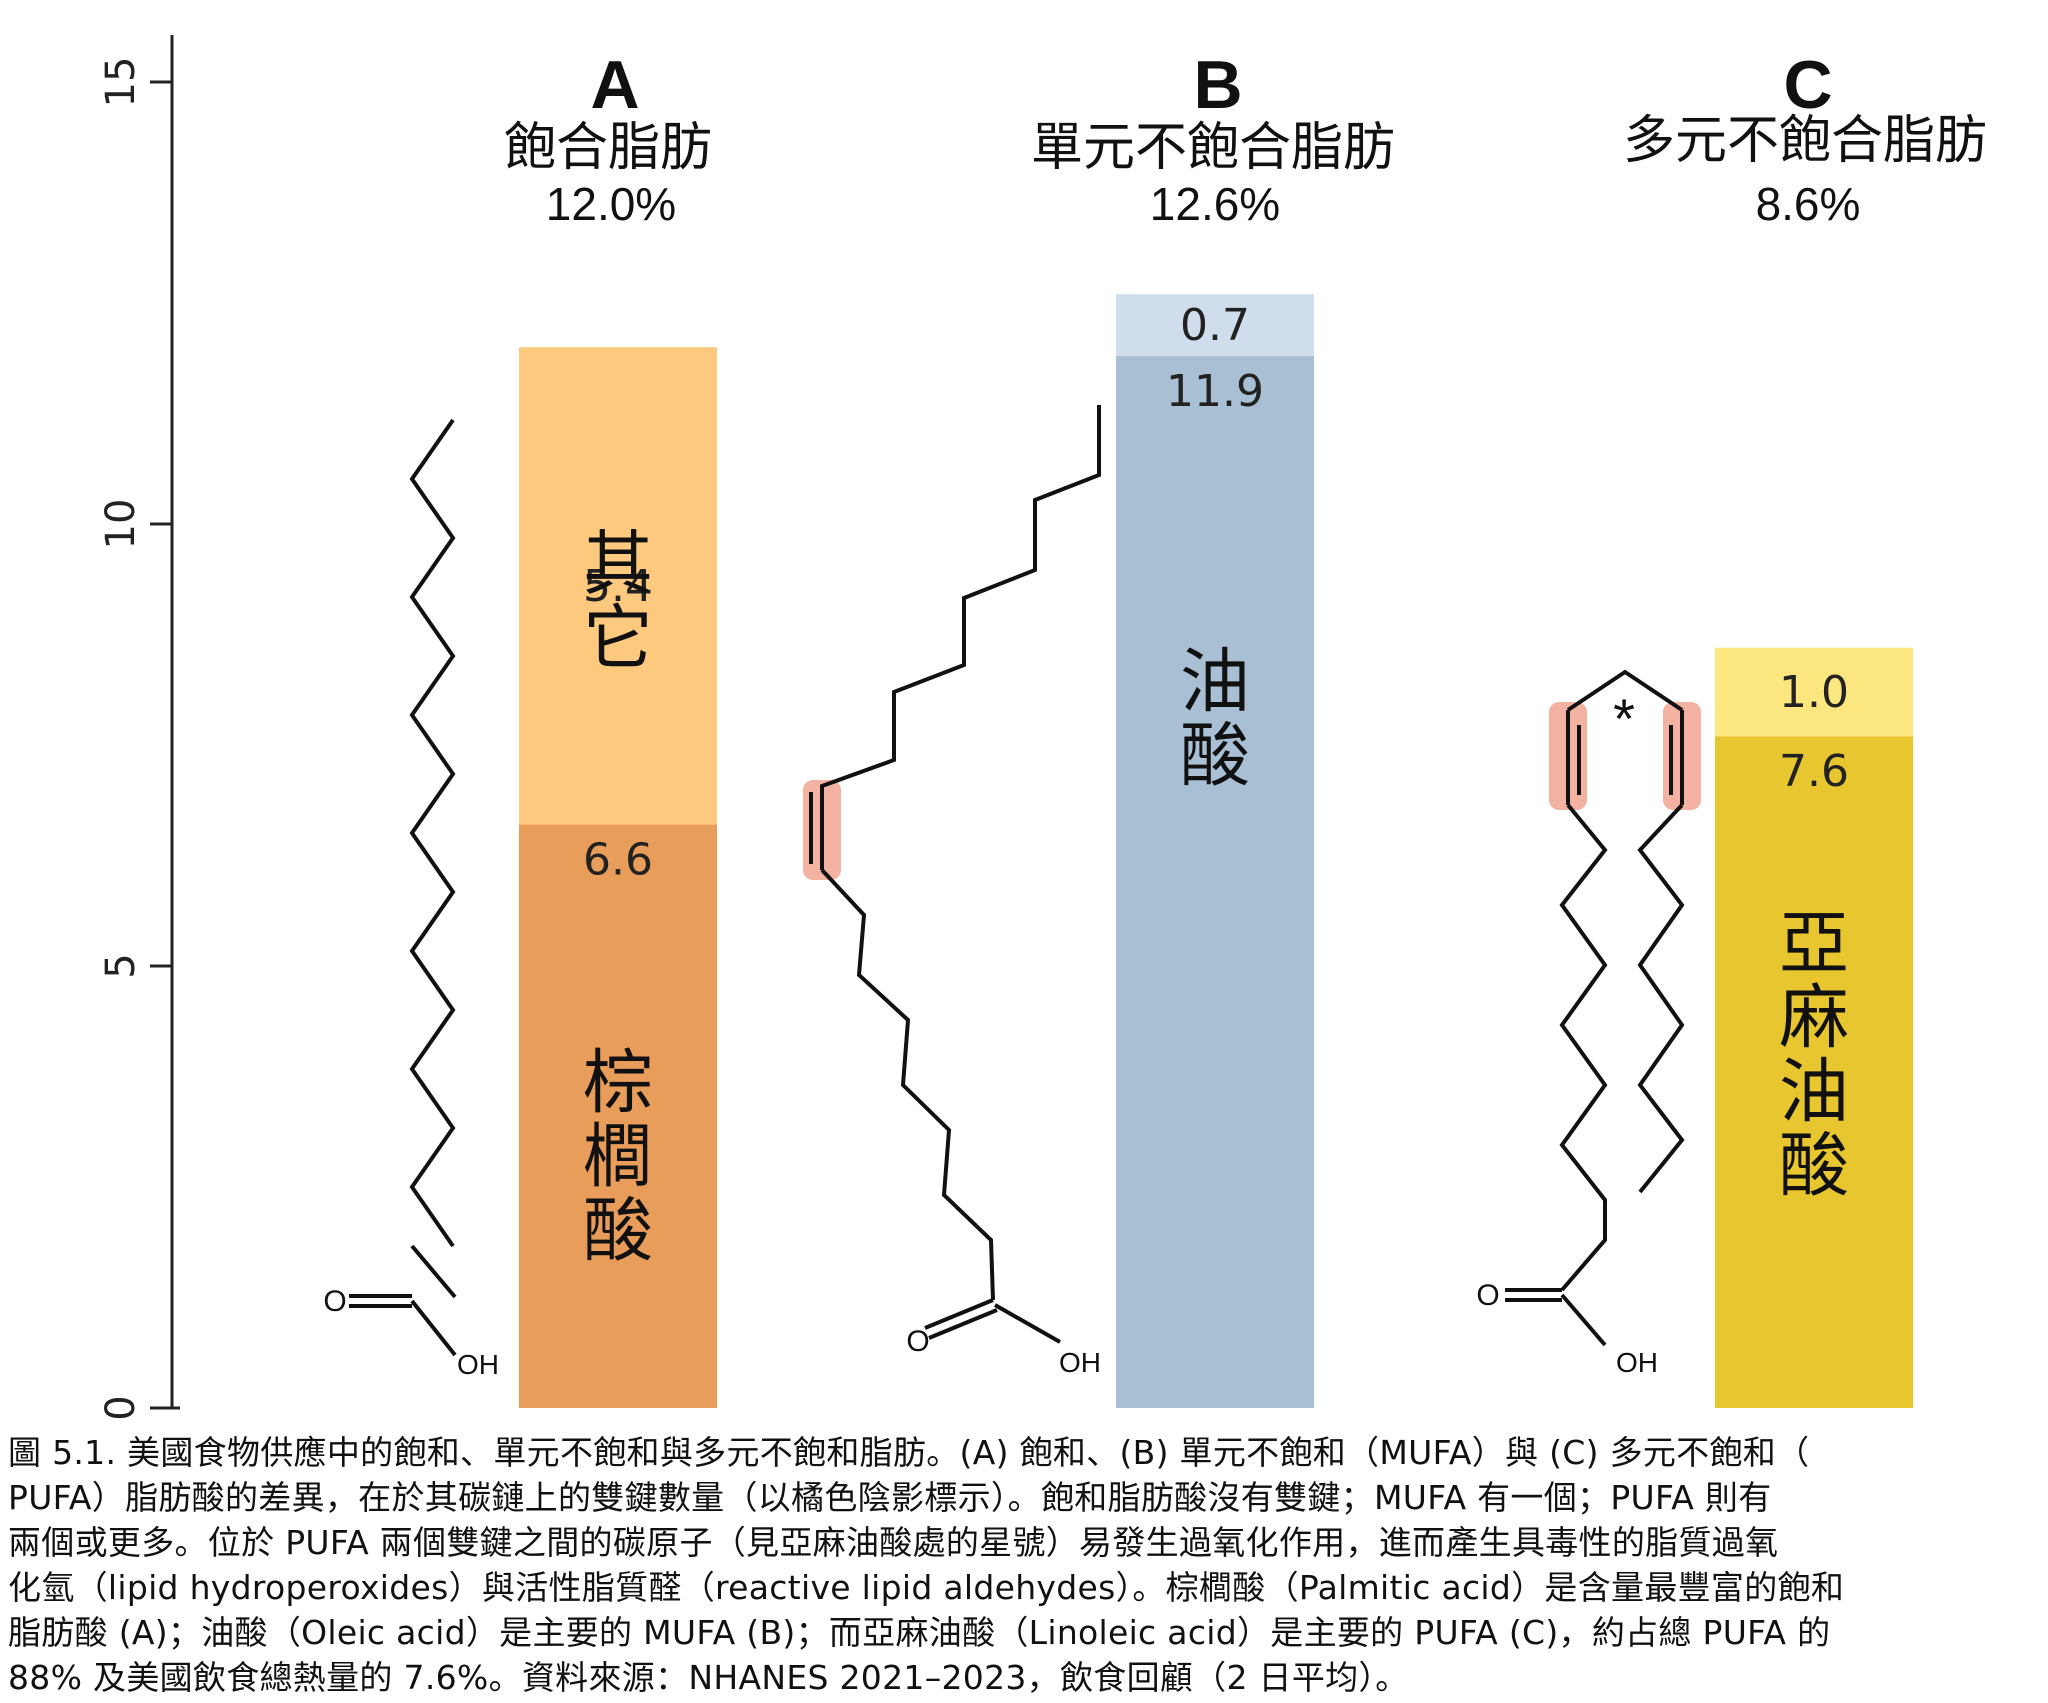  I want to click on bar-name-top: 其它, so click(618, 601).